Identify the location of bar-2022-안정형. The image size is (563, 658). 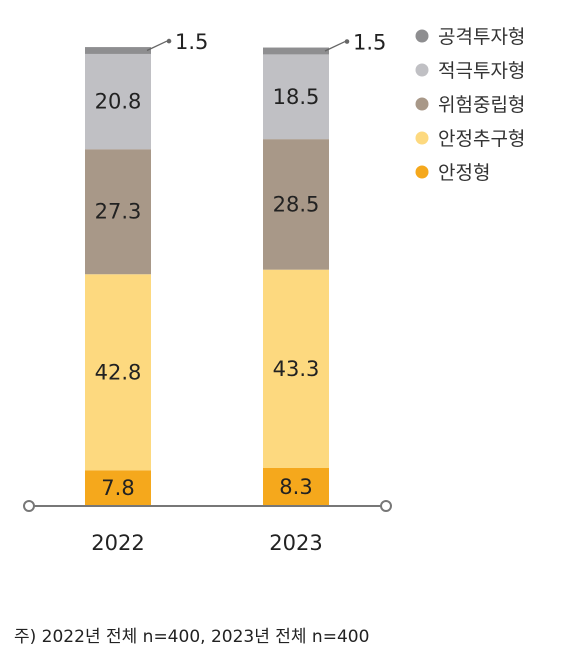
(118, 488).